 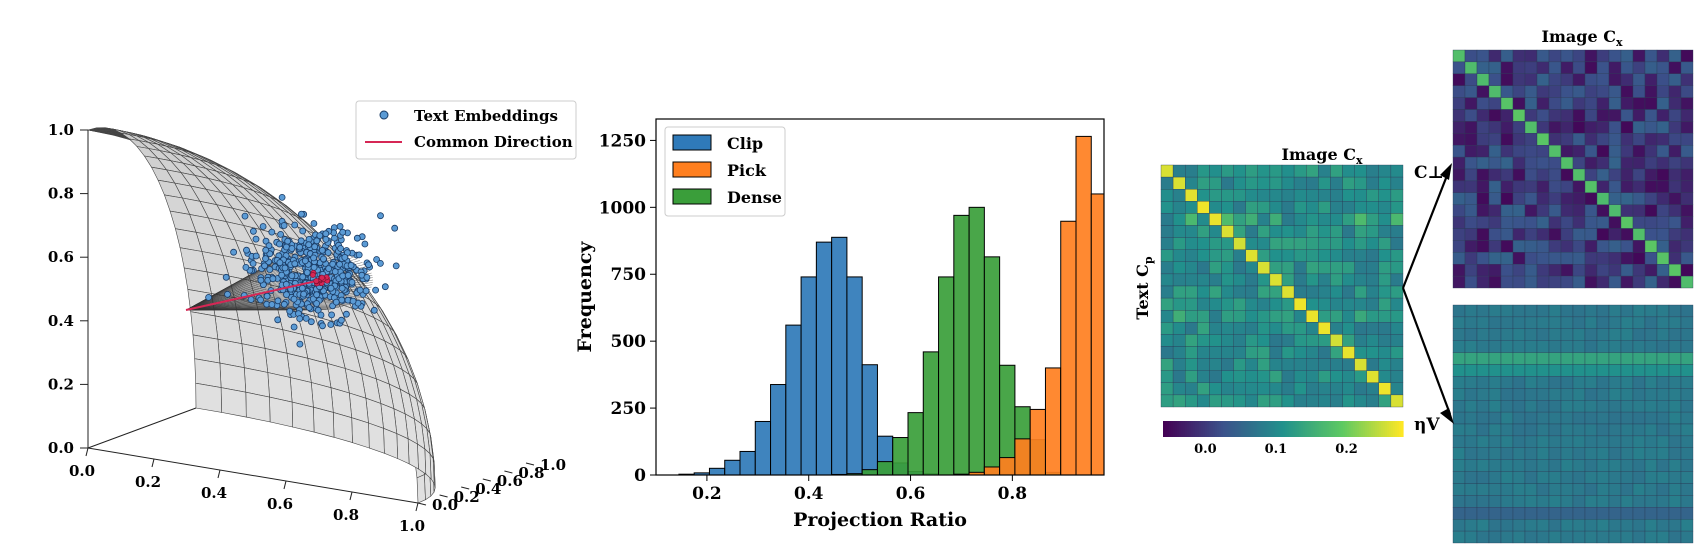 What do you see at coordinates (1573, 424) in the screenshot?
I see `heatmap-common` at bounding box center [1573, 424].